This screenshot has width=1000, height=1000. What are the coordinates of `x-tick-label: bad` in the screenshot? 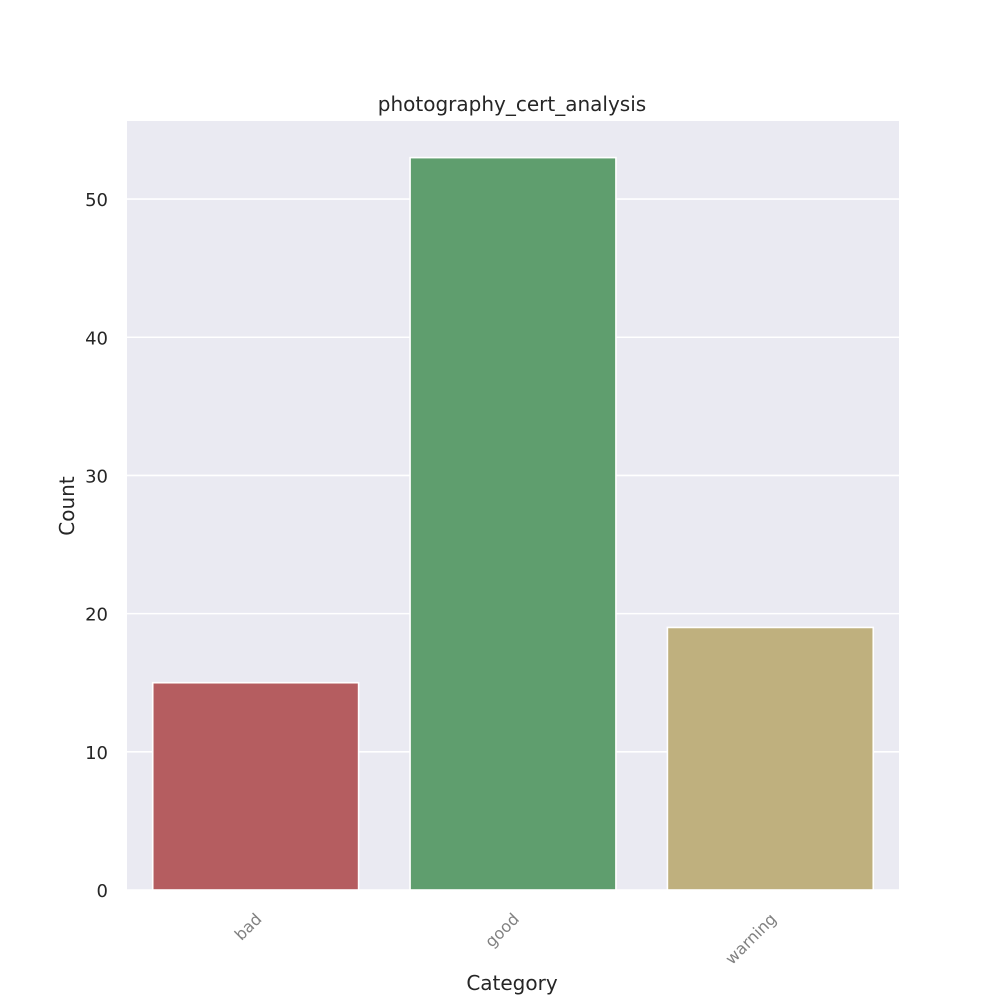 It's located at (248, 926).